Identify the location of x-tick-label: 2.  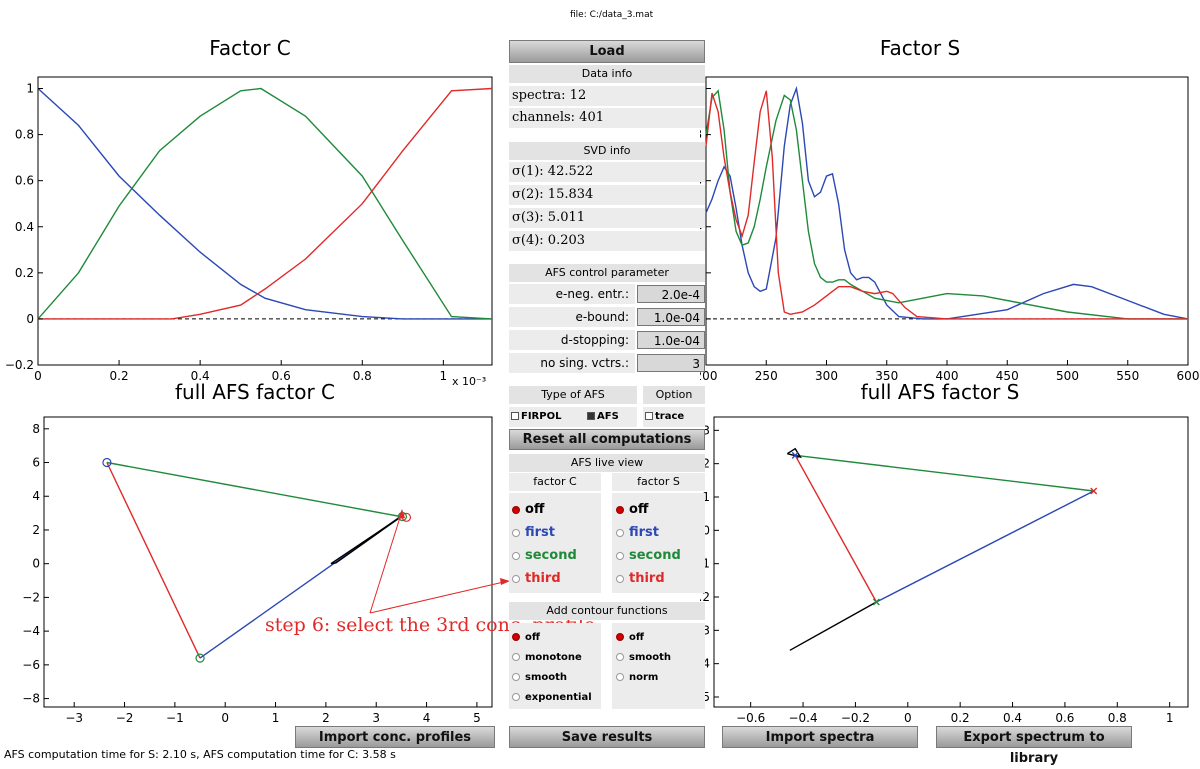
(326, 718).